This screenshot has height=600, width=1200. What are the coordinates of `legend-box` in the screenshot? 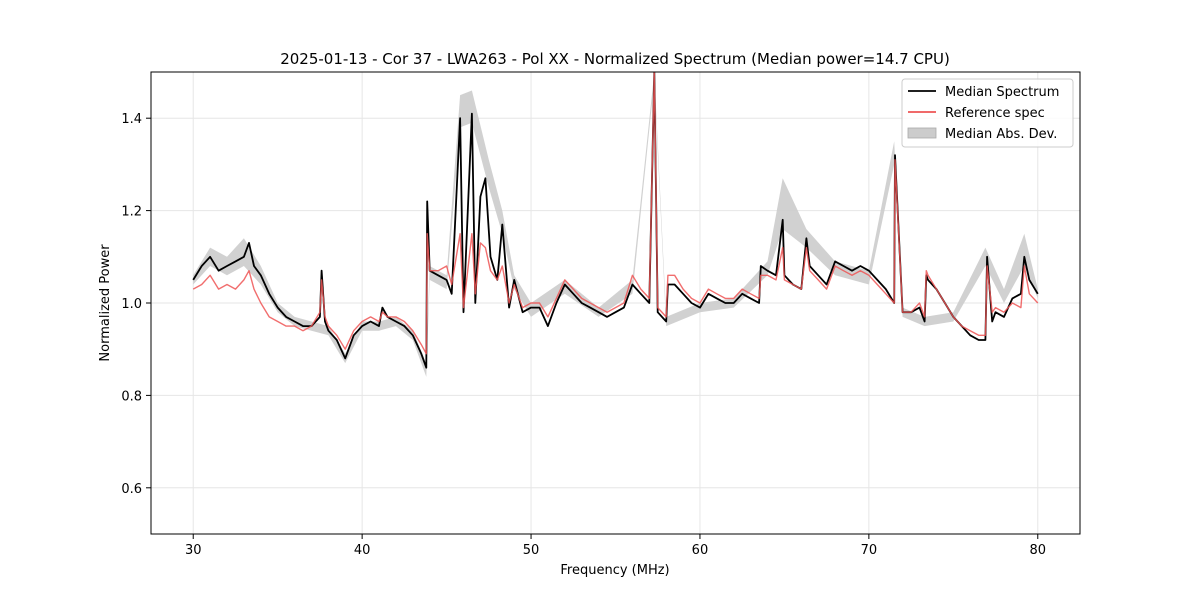 It's located at (987, 113).